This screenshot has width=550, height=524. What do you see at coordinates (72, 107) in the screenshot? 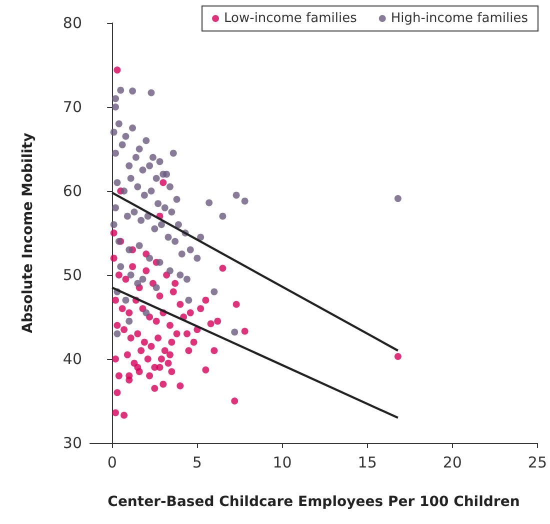
I see `y-tick-label: 70` at bounding box center [72, 107].